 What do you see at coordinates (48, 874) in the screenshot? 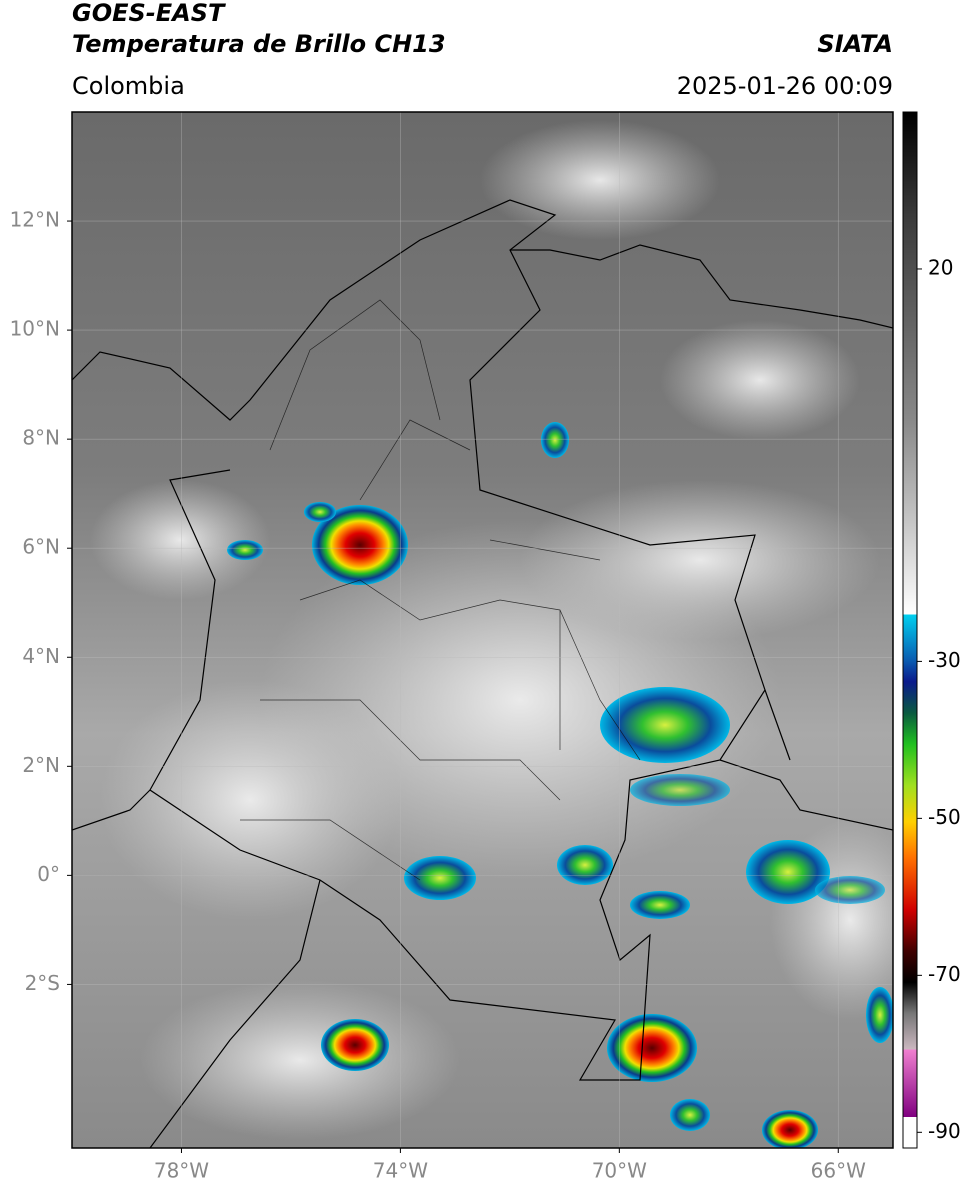
I see `y-tick-label: 0°` at bounding box center [48, 874].